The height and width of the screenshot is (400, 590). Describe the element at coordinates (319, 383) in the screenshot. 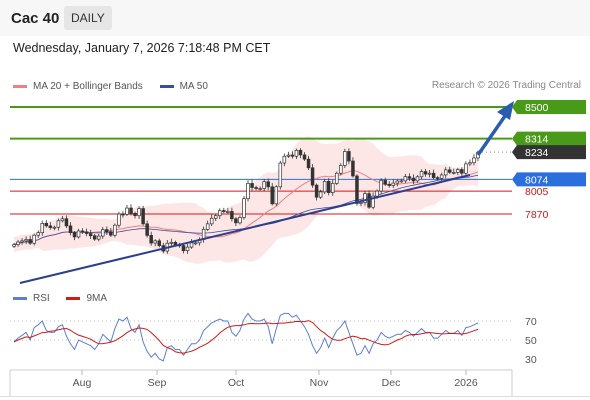

I see `x-tick-label: Nov` at that location.